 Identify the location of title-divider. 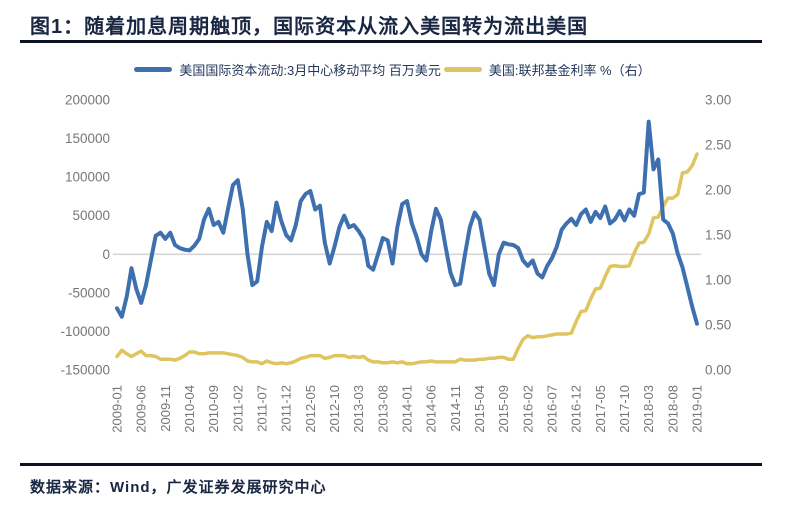
(391, 41).